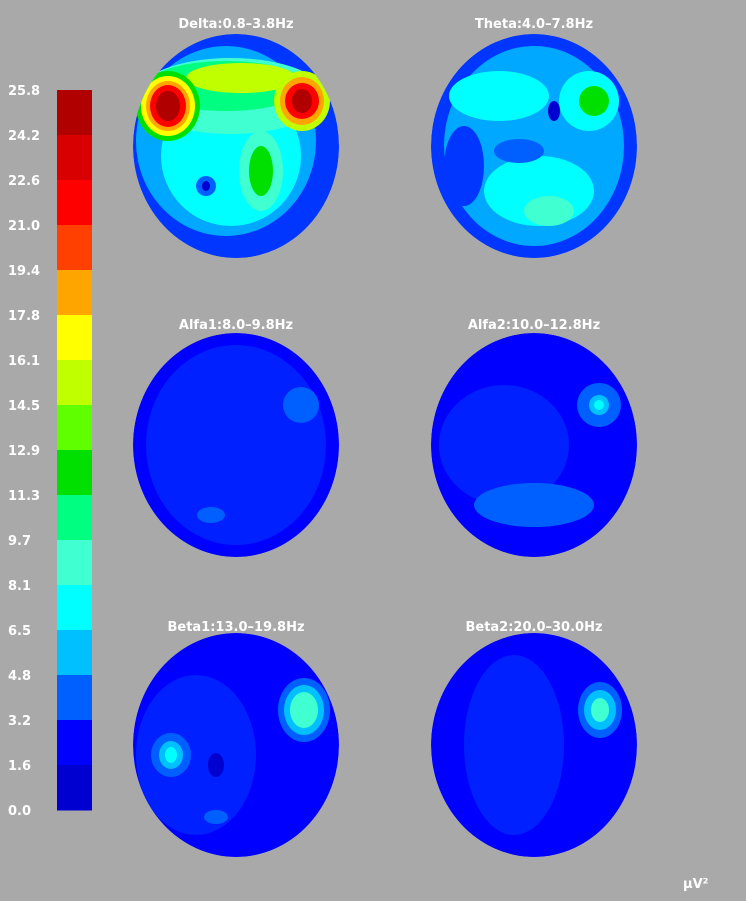 Image resolution: width=746 pixels, height=901 pixels. I want to click on colorbar-tick-label: 14.5, so click(24, 406).